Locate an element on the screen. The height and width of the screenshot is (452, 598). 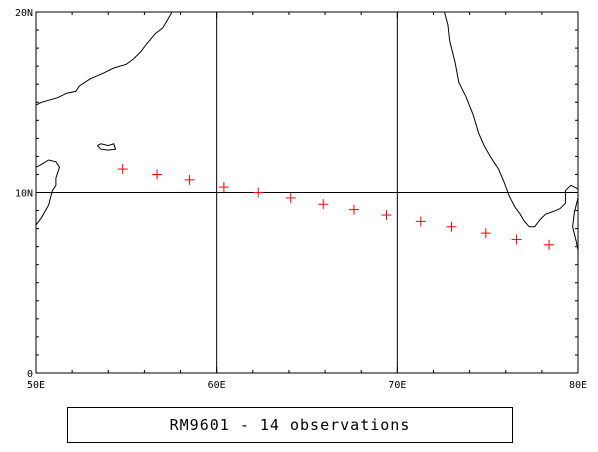
x-tick-label: 60E is located at coordinates (217, 385).